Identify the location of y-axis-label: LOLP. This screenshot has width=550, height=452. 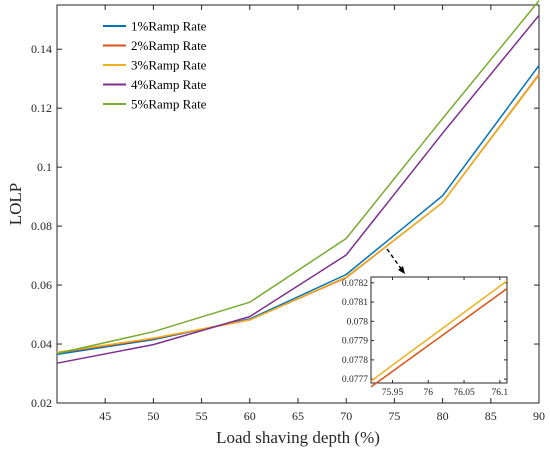
(15, 204).